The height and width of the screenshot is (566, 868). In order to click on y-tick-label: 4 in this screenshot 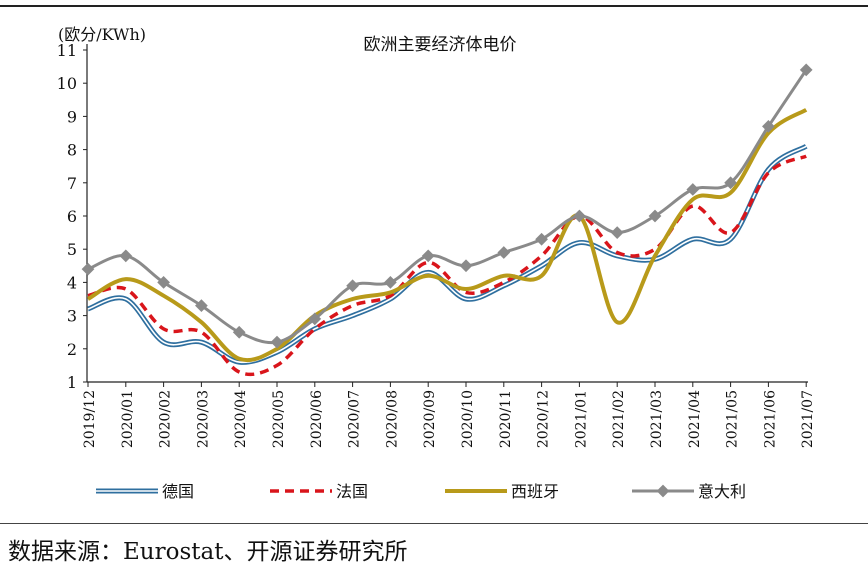, I will do `click(72, 282)`.